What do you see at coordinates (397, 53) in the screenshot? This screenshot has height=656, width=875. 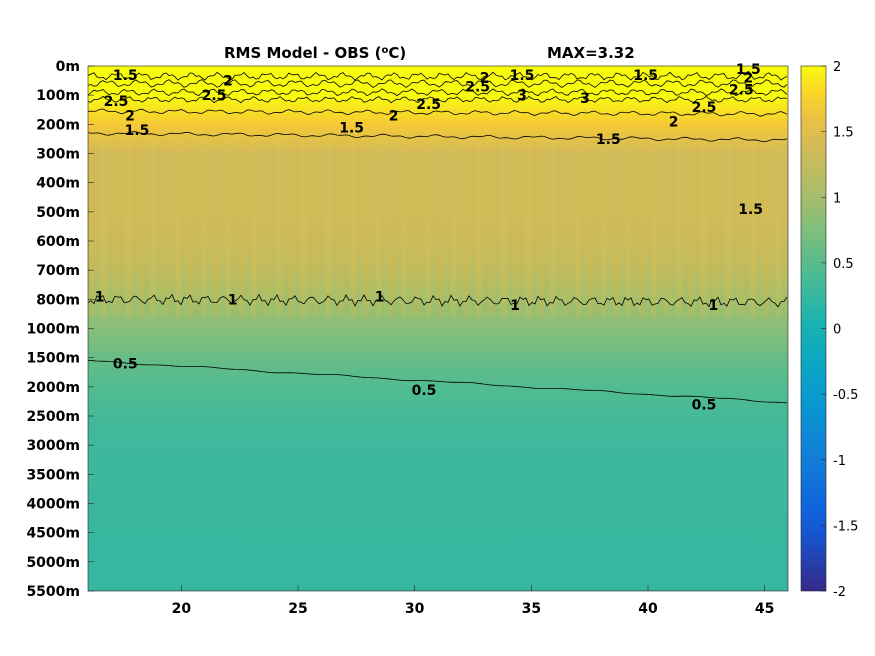 I see `title-unit: C)` at bounding box center [397, 53].